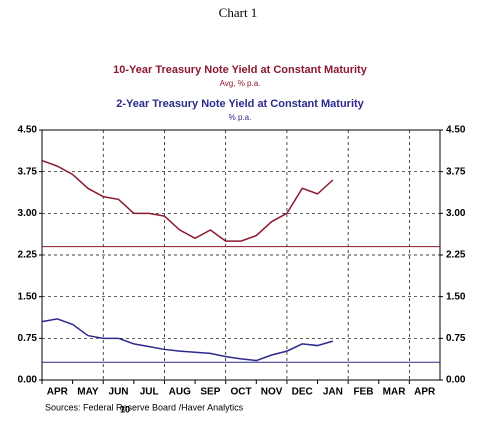  I want to click on y2-tick-label: 4.50, so click(456, 130).